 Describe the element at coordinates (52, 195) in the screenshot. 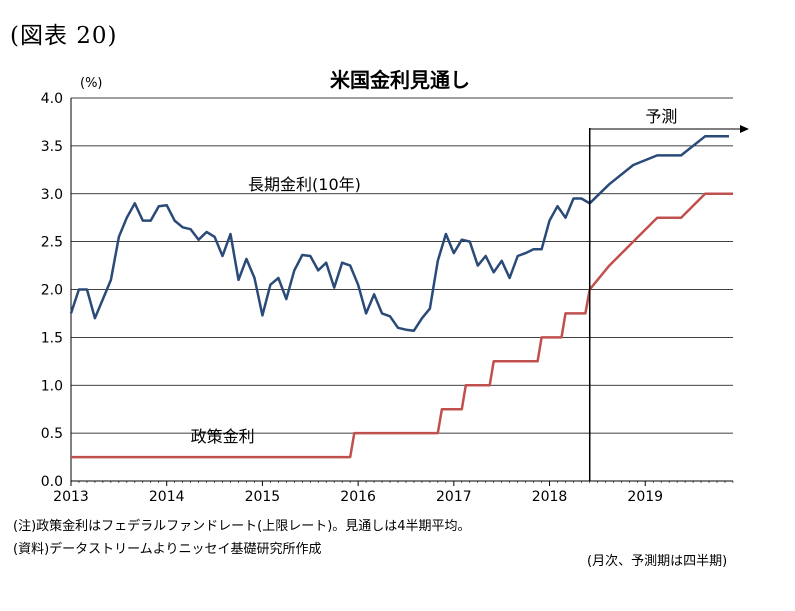

I see `y-tick-label: 3.0` at that location.